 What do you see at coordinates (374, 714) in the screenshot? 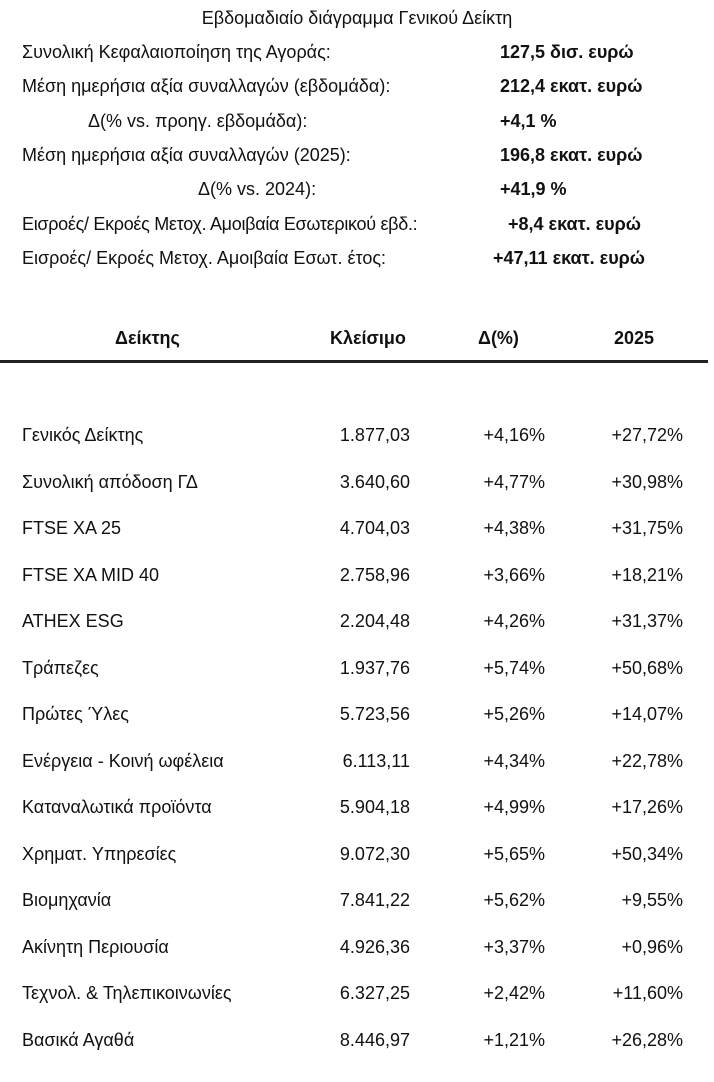
I see `close-value: 5.723,56` at bounding box center [374, 714].